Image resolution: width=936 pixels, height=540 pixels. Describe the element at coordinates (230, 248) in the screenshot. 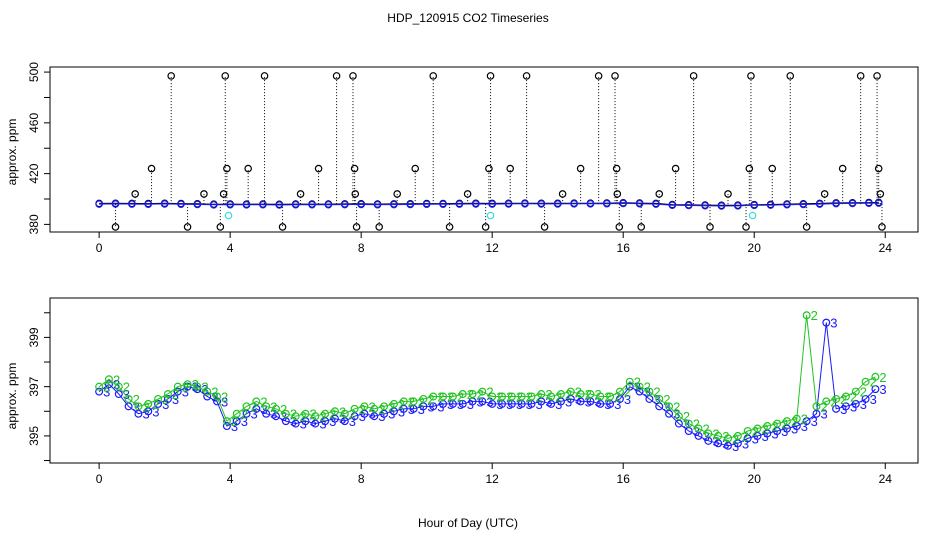

I see `x-tick-label-0-1: 4` at that location.